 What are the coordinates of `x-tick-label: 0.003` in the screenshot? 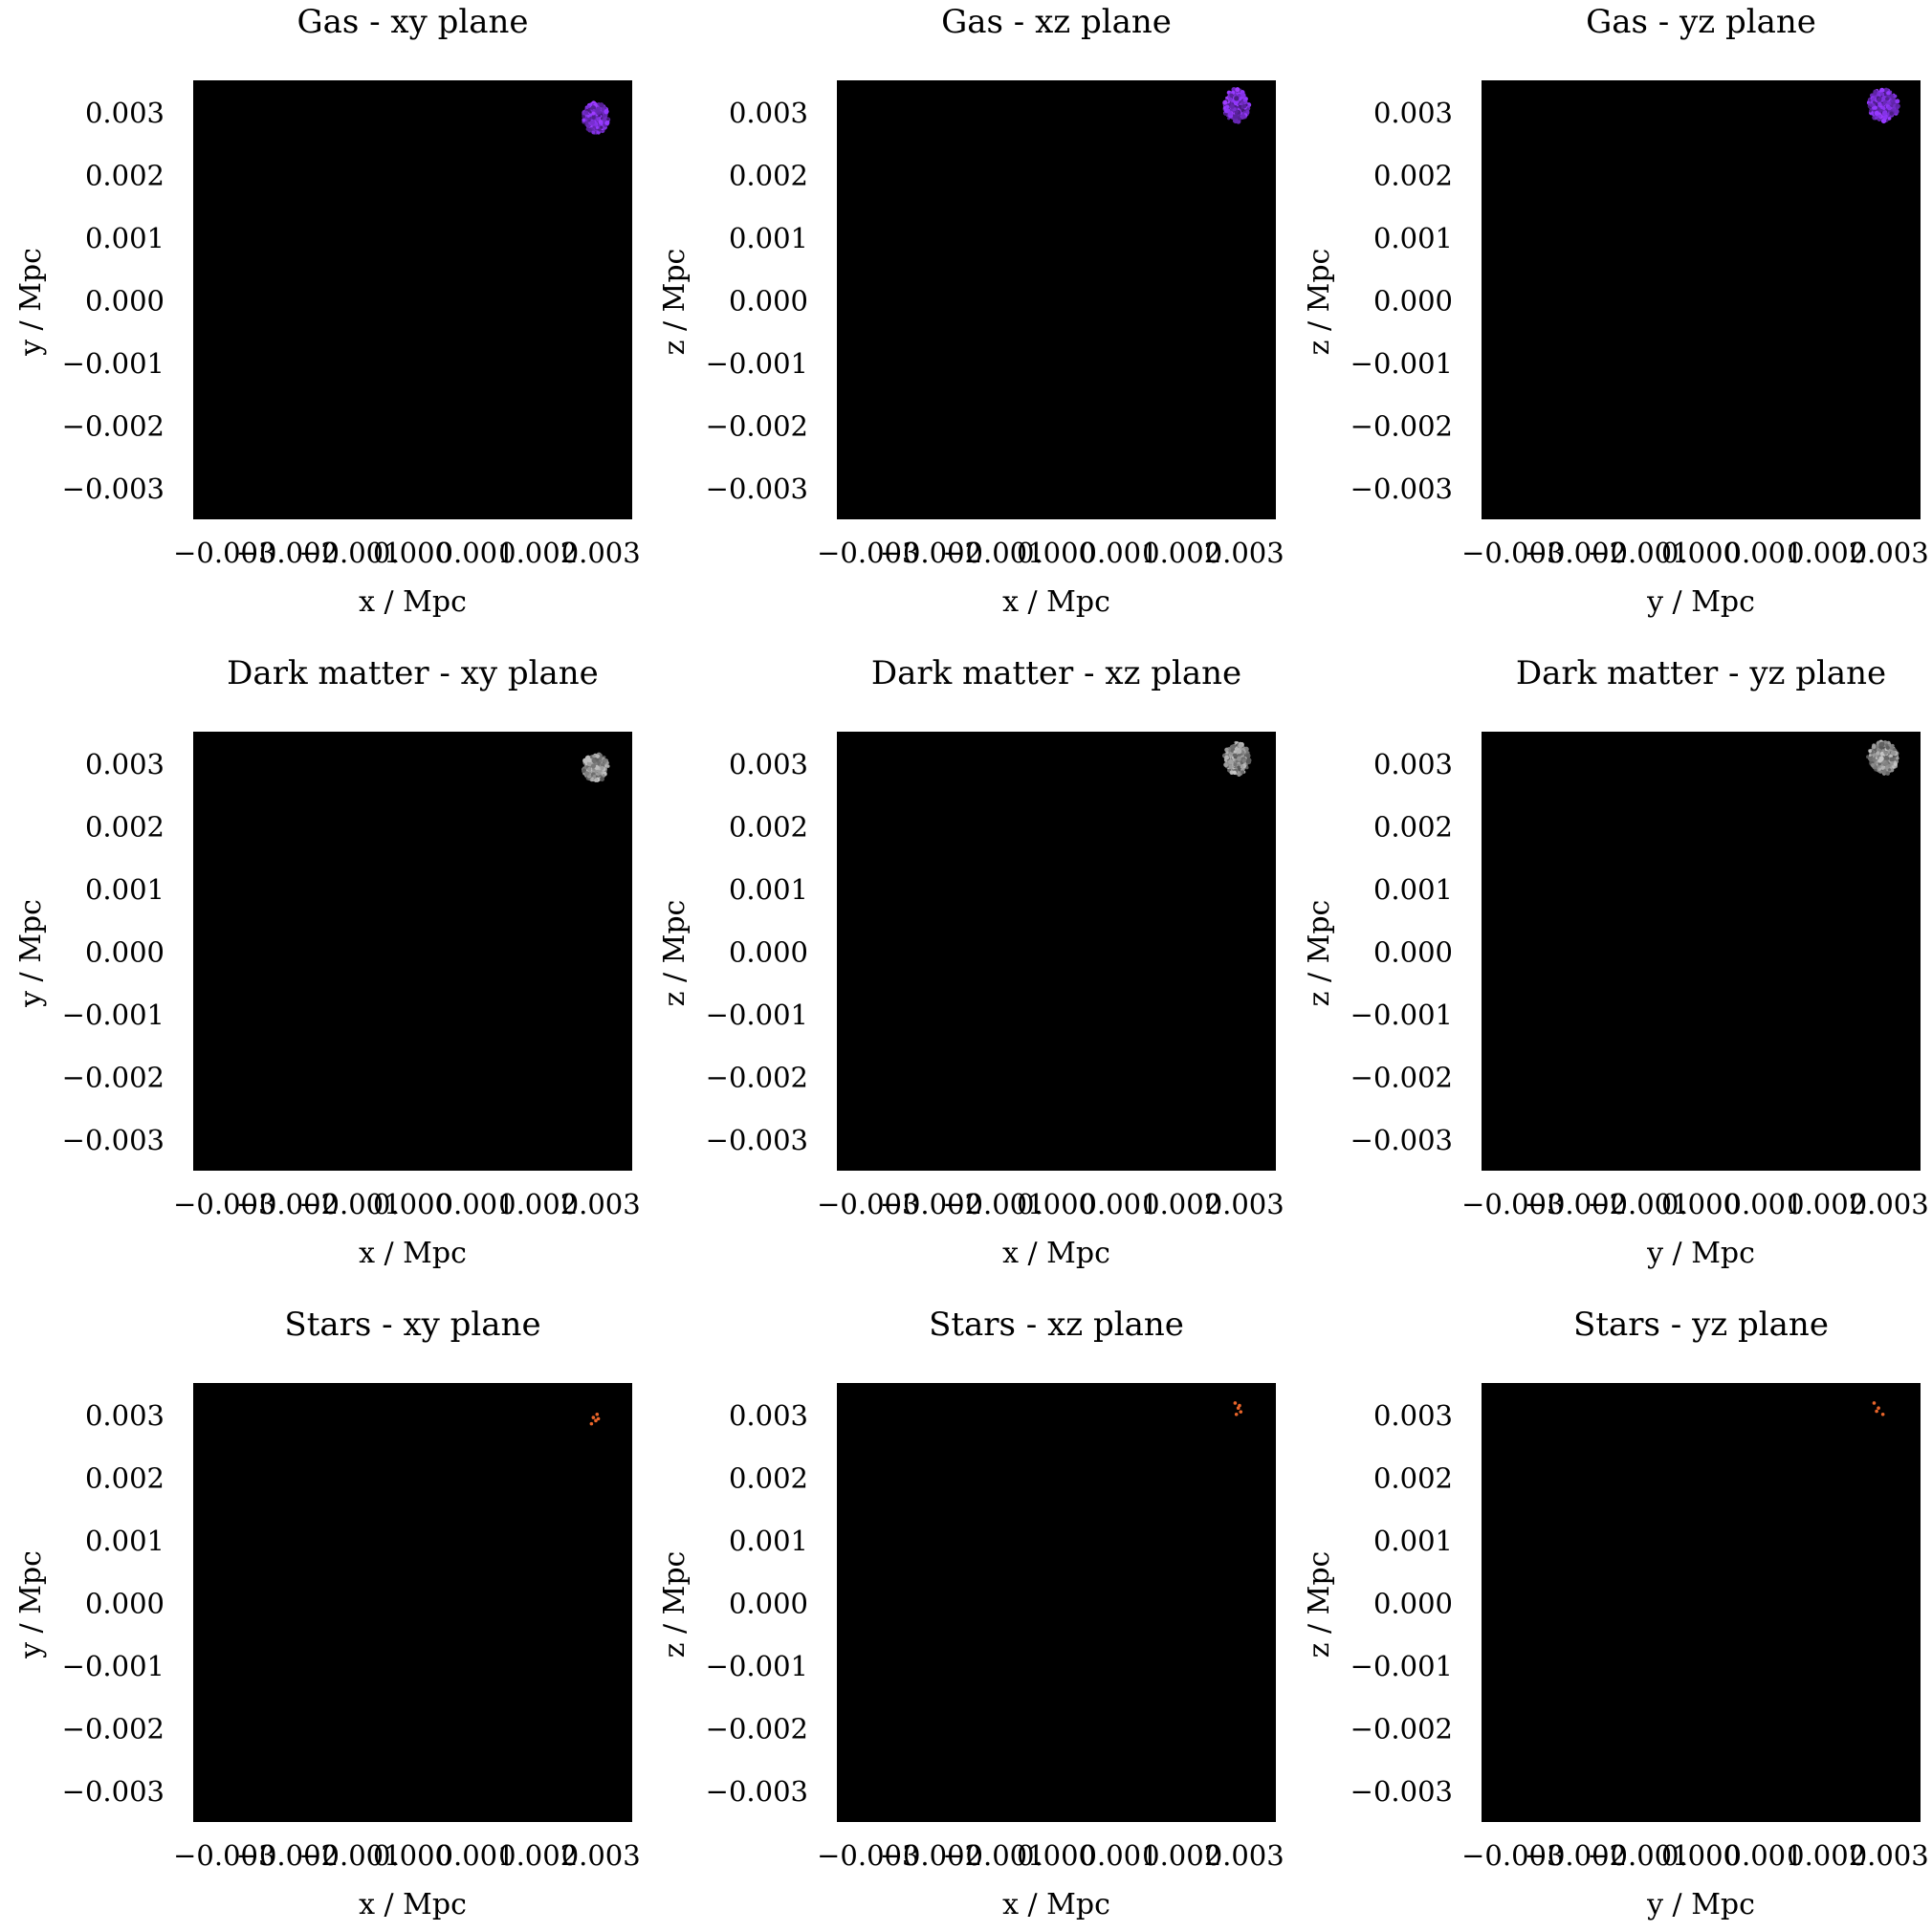 It's located at (1889, 1855).